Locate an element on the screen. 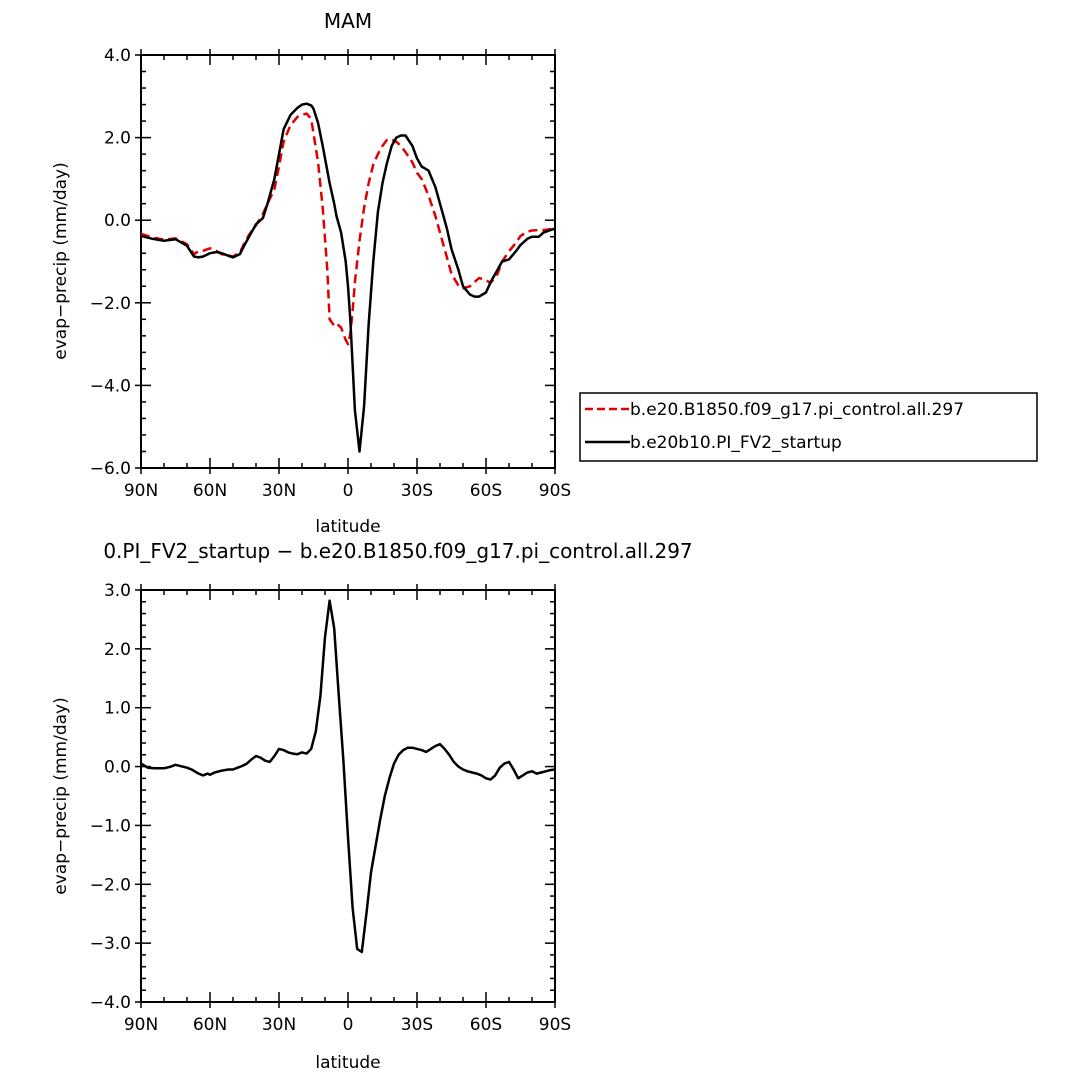 The width and height of the screenshot is (1079, 1079). bottom-x-axis-label: latitude is located at coordinates (347, 1063).